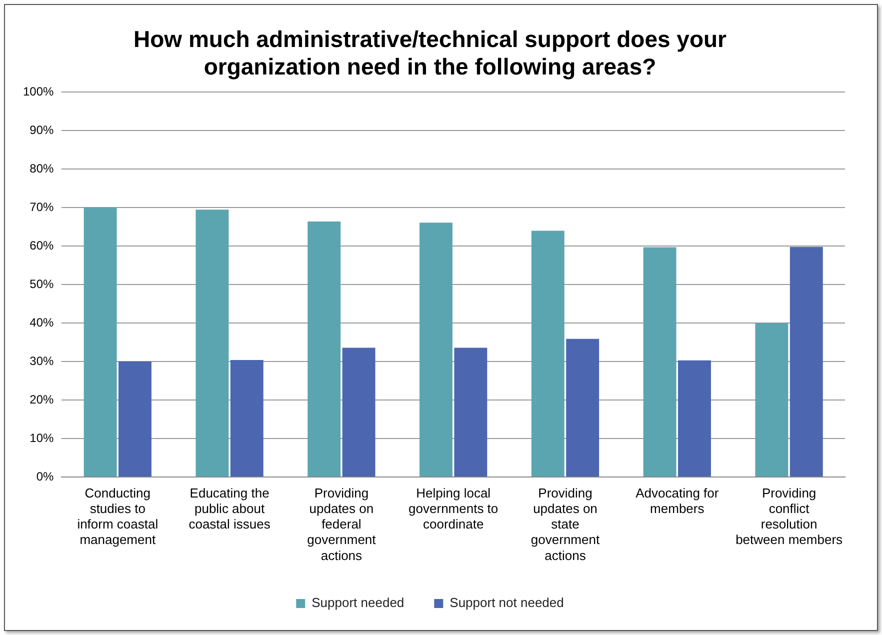 This screenshot has height=635, width=882. I want to click on legend-label: Support needed, so click(358, 602).